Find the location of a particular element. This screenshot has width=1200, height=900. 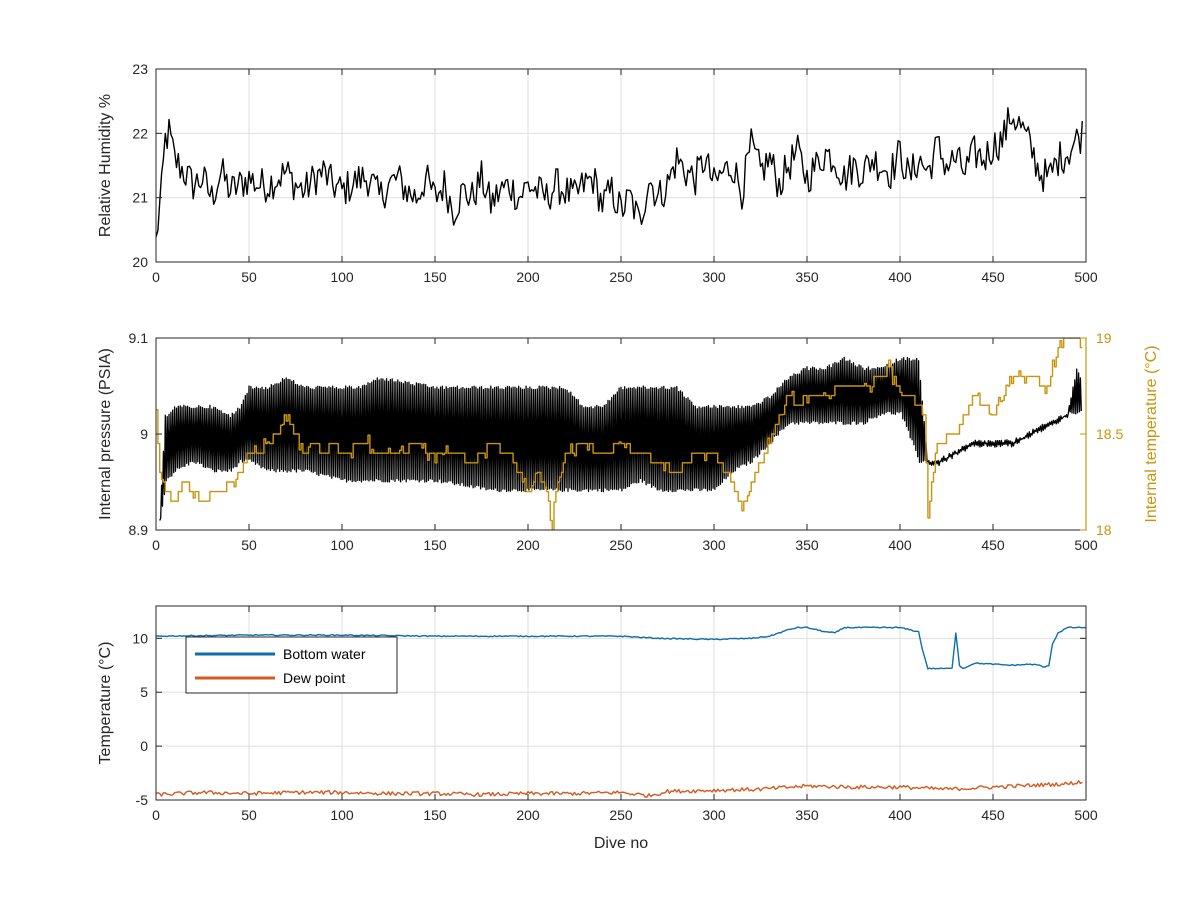

y-tick-label: 9.1 is located at coordinates (139, 338).